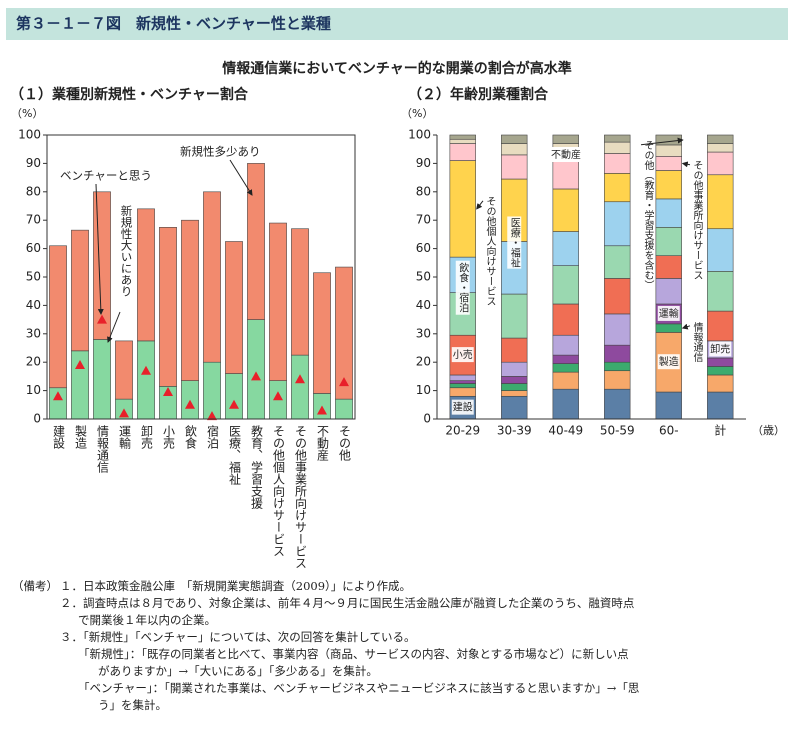  Describe the element at coordinates (423, 191) in the screenshot. I see `y-tick-label: 80` at that location.